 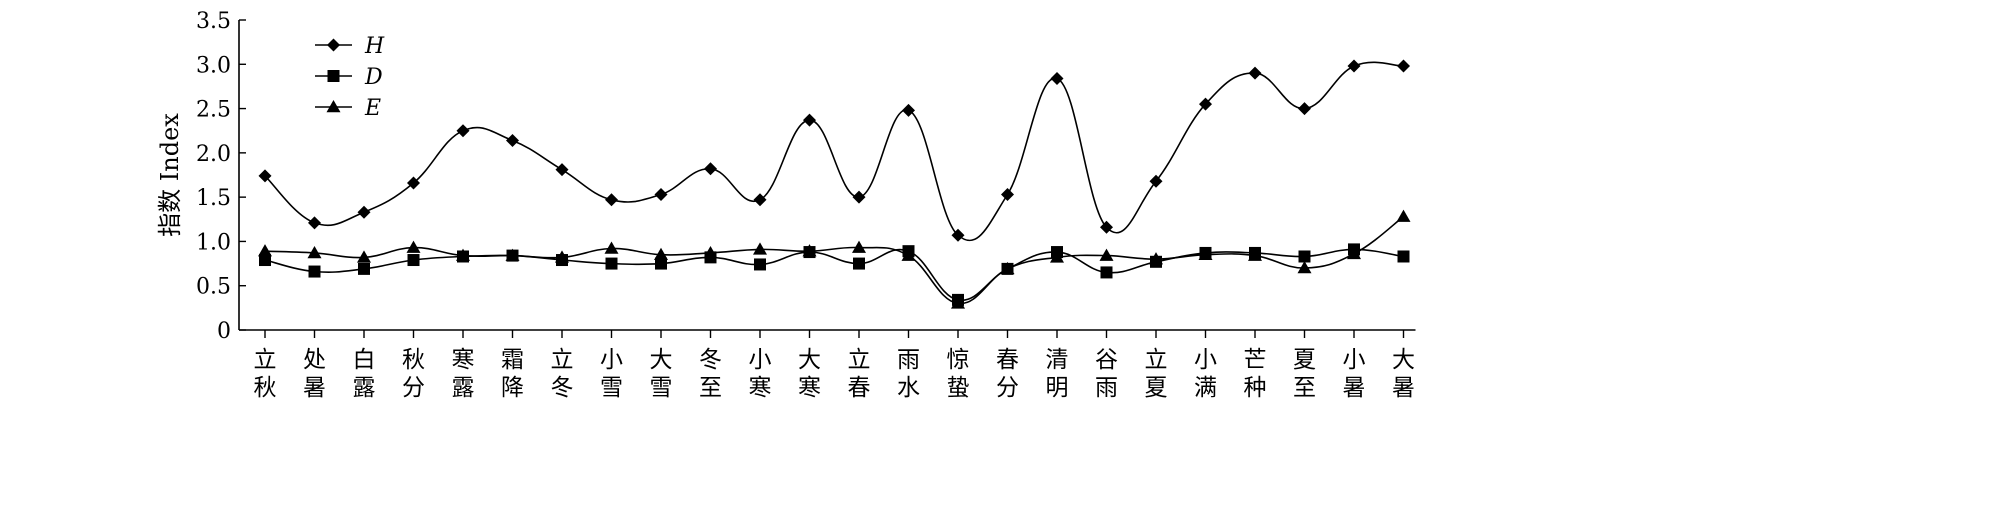 I want to click on x-tick-label: 大寒, so click(x=809, y=374).